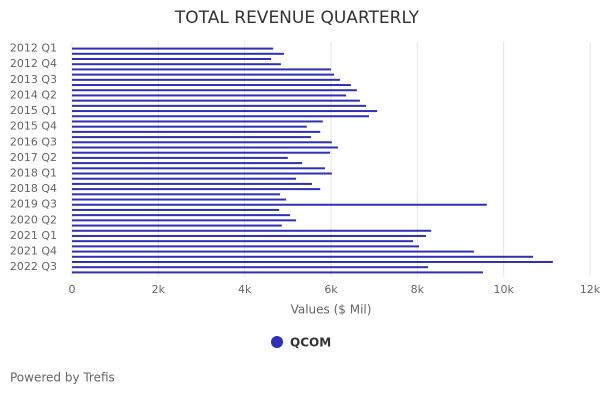 The height and width of the screenshot is (400, 600). Describe the element at coordinates (72, 289) in the screenshot. I see `x-tick-label: 0` at that location.